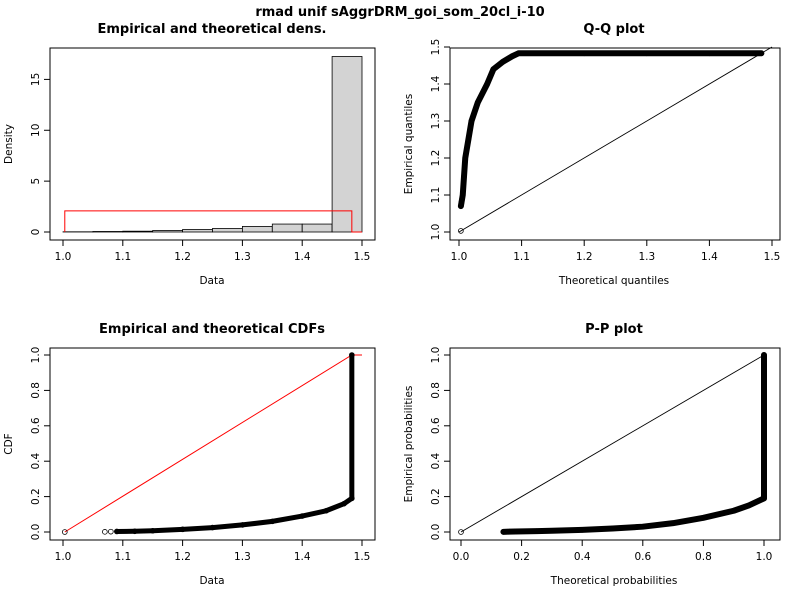  I want to click on x-axis-label: Theoretical probabilities, so click(614, 581).